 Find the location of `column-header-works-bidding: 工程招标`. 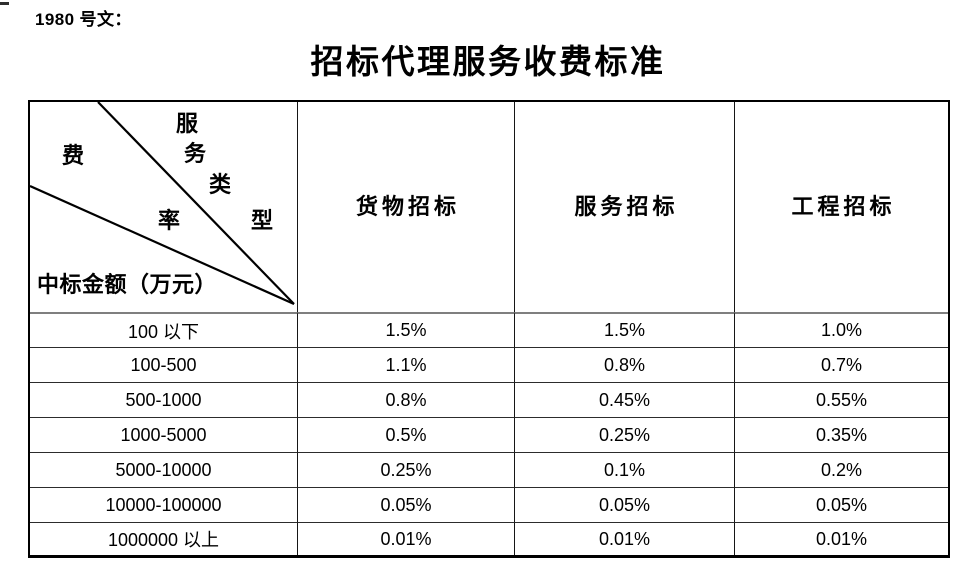

column-header-works-bidding: 工程招标 is located at coordinates (841, 207).